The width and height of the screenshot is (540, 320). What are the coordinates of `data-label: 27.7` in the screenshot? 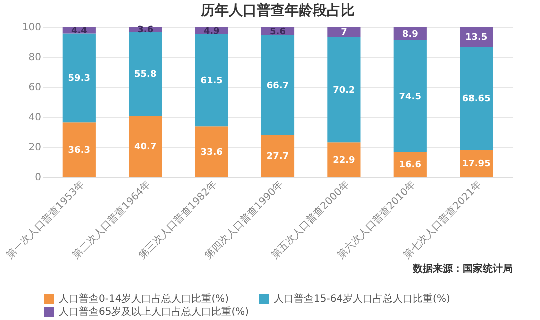 It's located at (278, 157).